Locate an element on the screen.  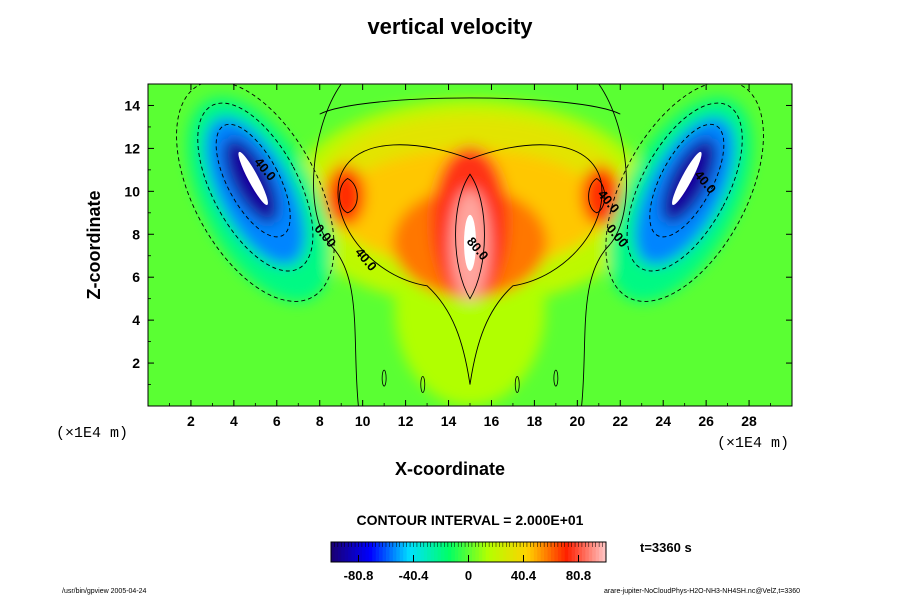
x-tick-label: 16 is located at coordinates (492, 421).